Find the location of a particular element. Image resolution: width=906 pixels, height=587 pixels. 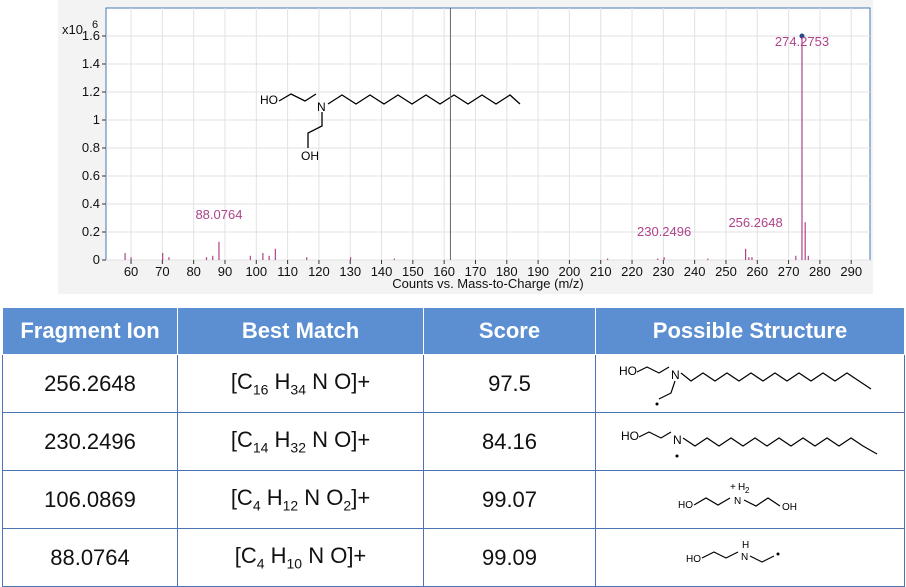

s4-bonds-left is located at coordinates (720, 554).